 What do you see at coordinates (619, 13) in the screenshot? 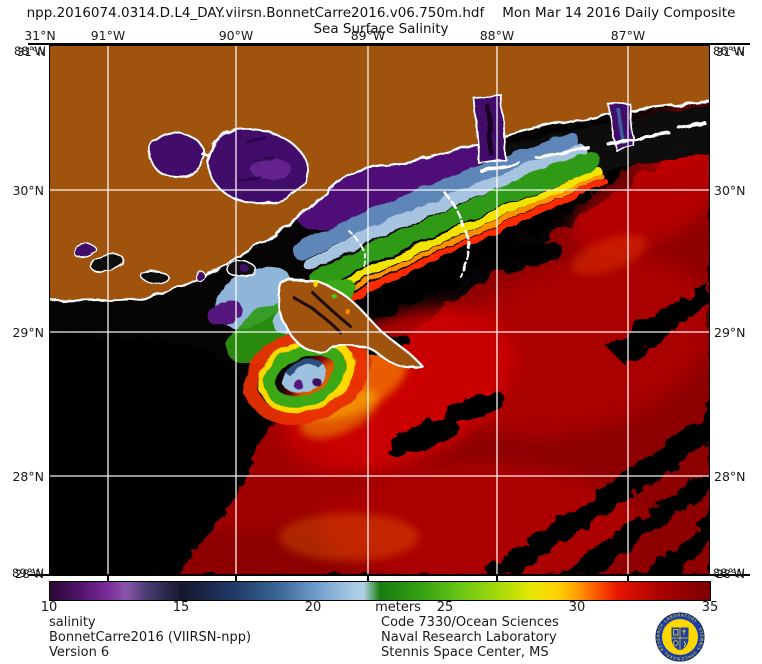
I see `composite-date-text: Mon Mar 14 2016 Daily Composite` at bounding box center [619, 13].